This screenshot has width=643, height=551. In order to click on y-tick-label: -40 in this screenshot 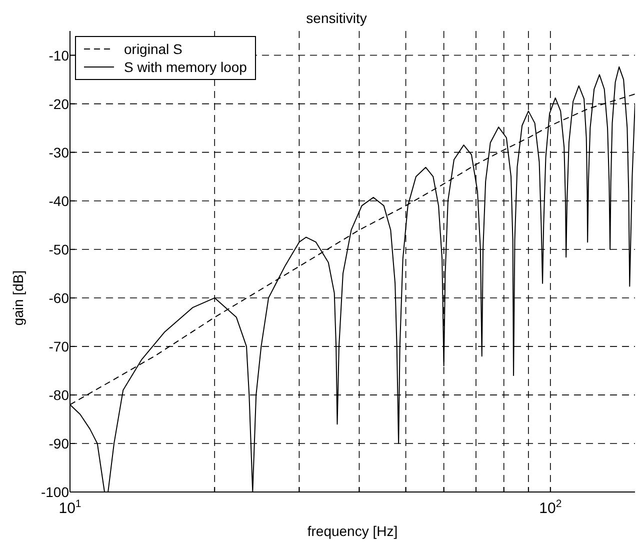, I will do `click(59, 200)`.